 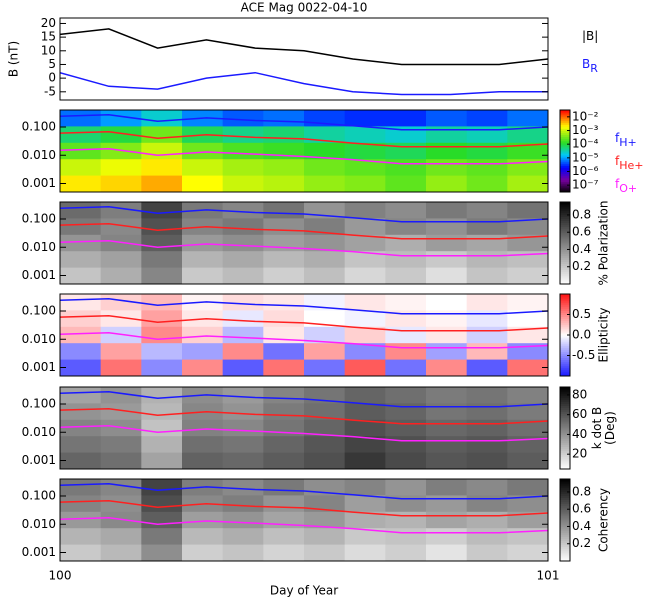 I want to click on legend-name: B, so click(x=586, y=64).